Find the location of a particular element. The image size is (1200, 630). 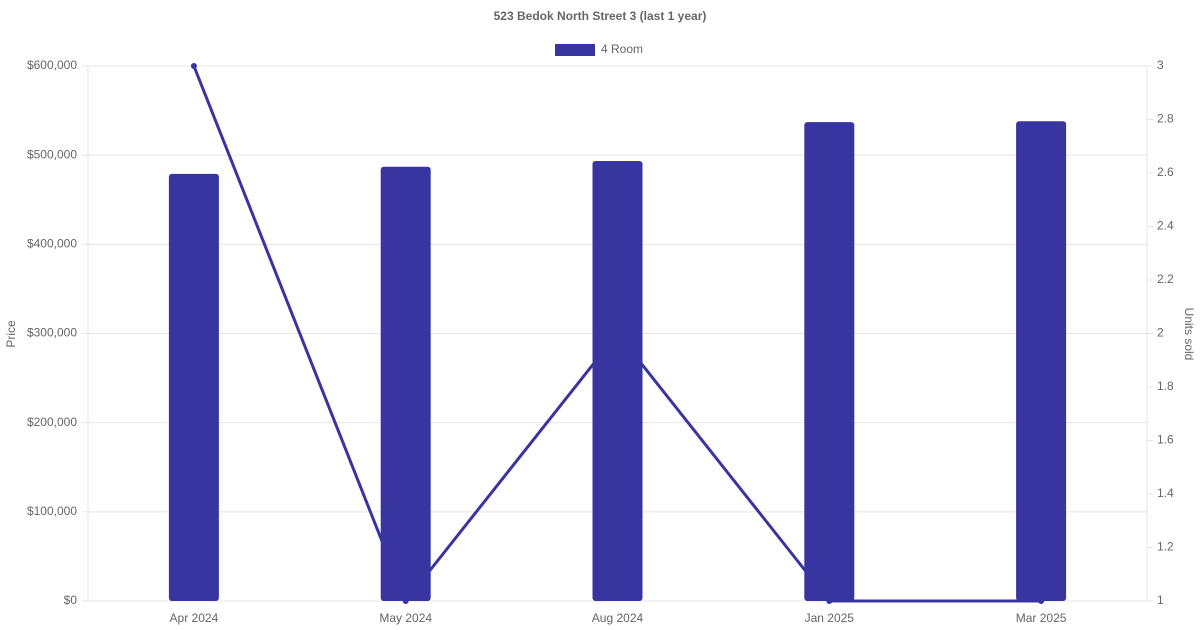

y2-tick-label: 3 is located at coordinates (1160, 65).